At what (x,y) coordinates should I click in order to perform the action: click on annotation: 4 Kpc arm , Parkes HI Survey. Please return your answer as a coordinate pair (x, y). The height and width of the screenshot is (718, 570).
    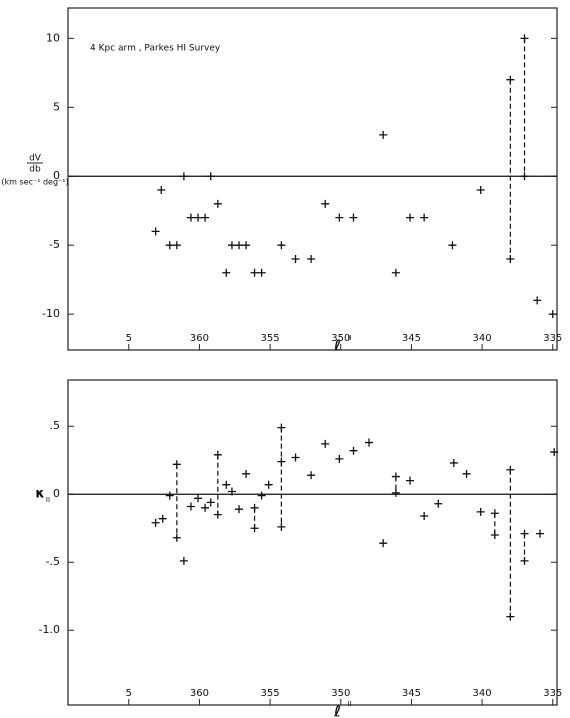
    Looking at the image, I should click on (155, 49).